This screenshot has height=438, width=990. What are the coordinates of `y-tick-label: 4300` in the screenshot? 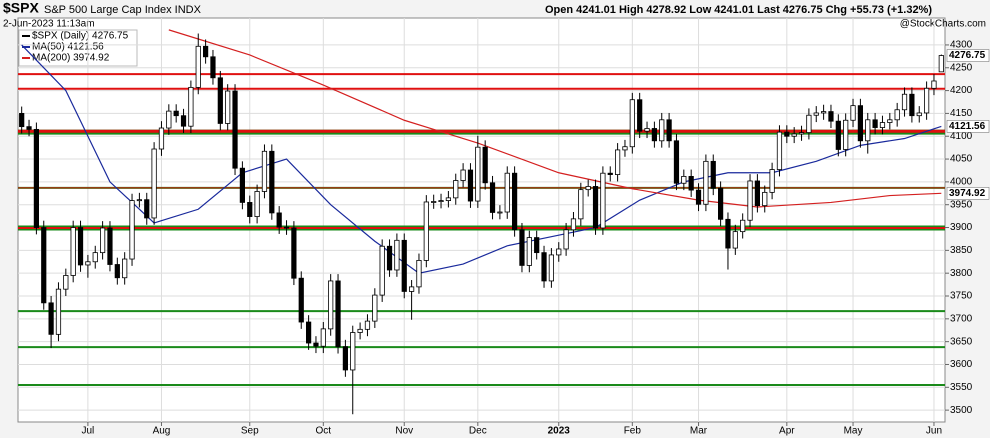 It's located at (961, 45).